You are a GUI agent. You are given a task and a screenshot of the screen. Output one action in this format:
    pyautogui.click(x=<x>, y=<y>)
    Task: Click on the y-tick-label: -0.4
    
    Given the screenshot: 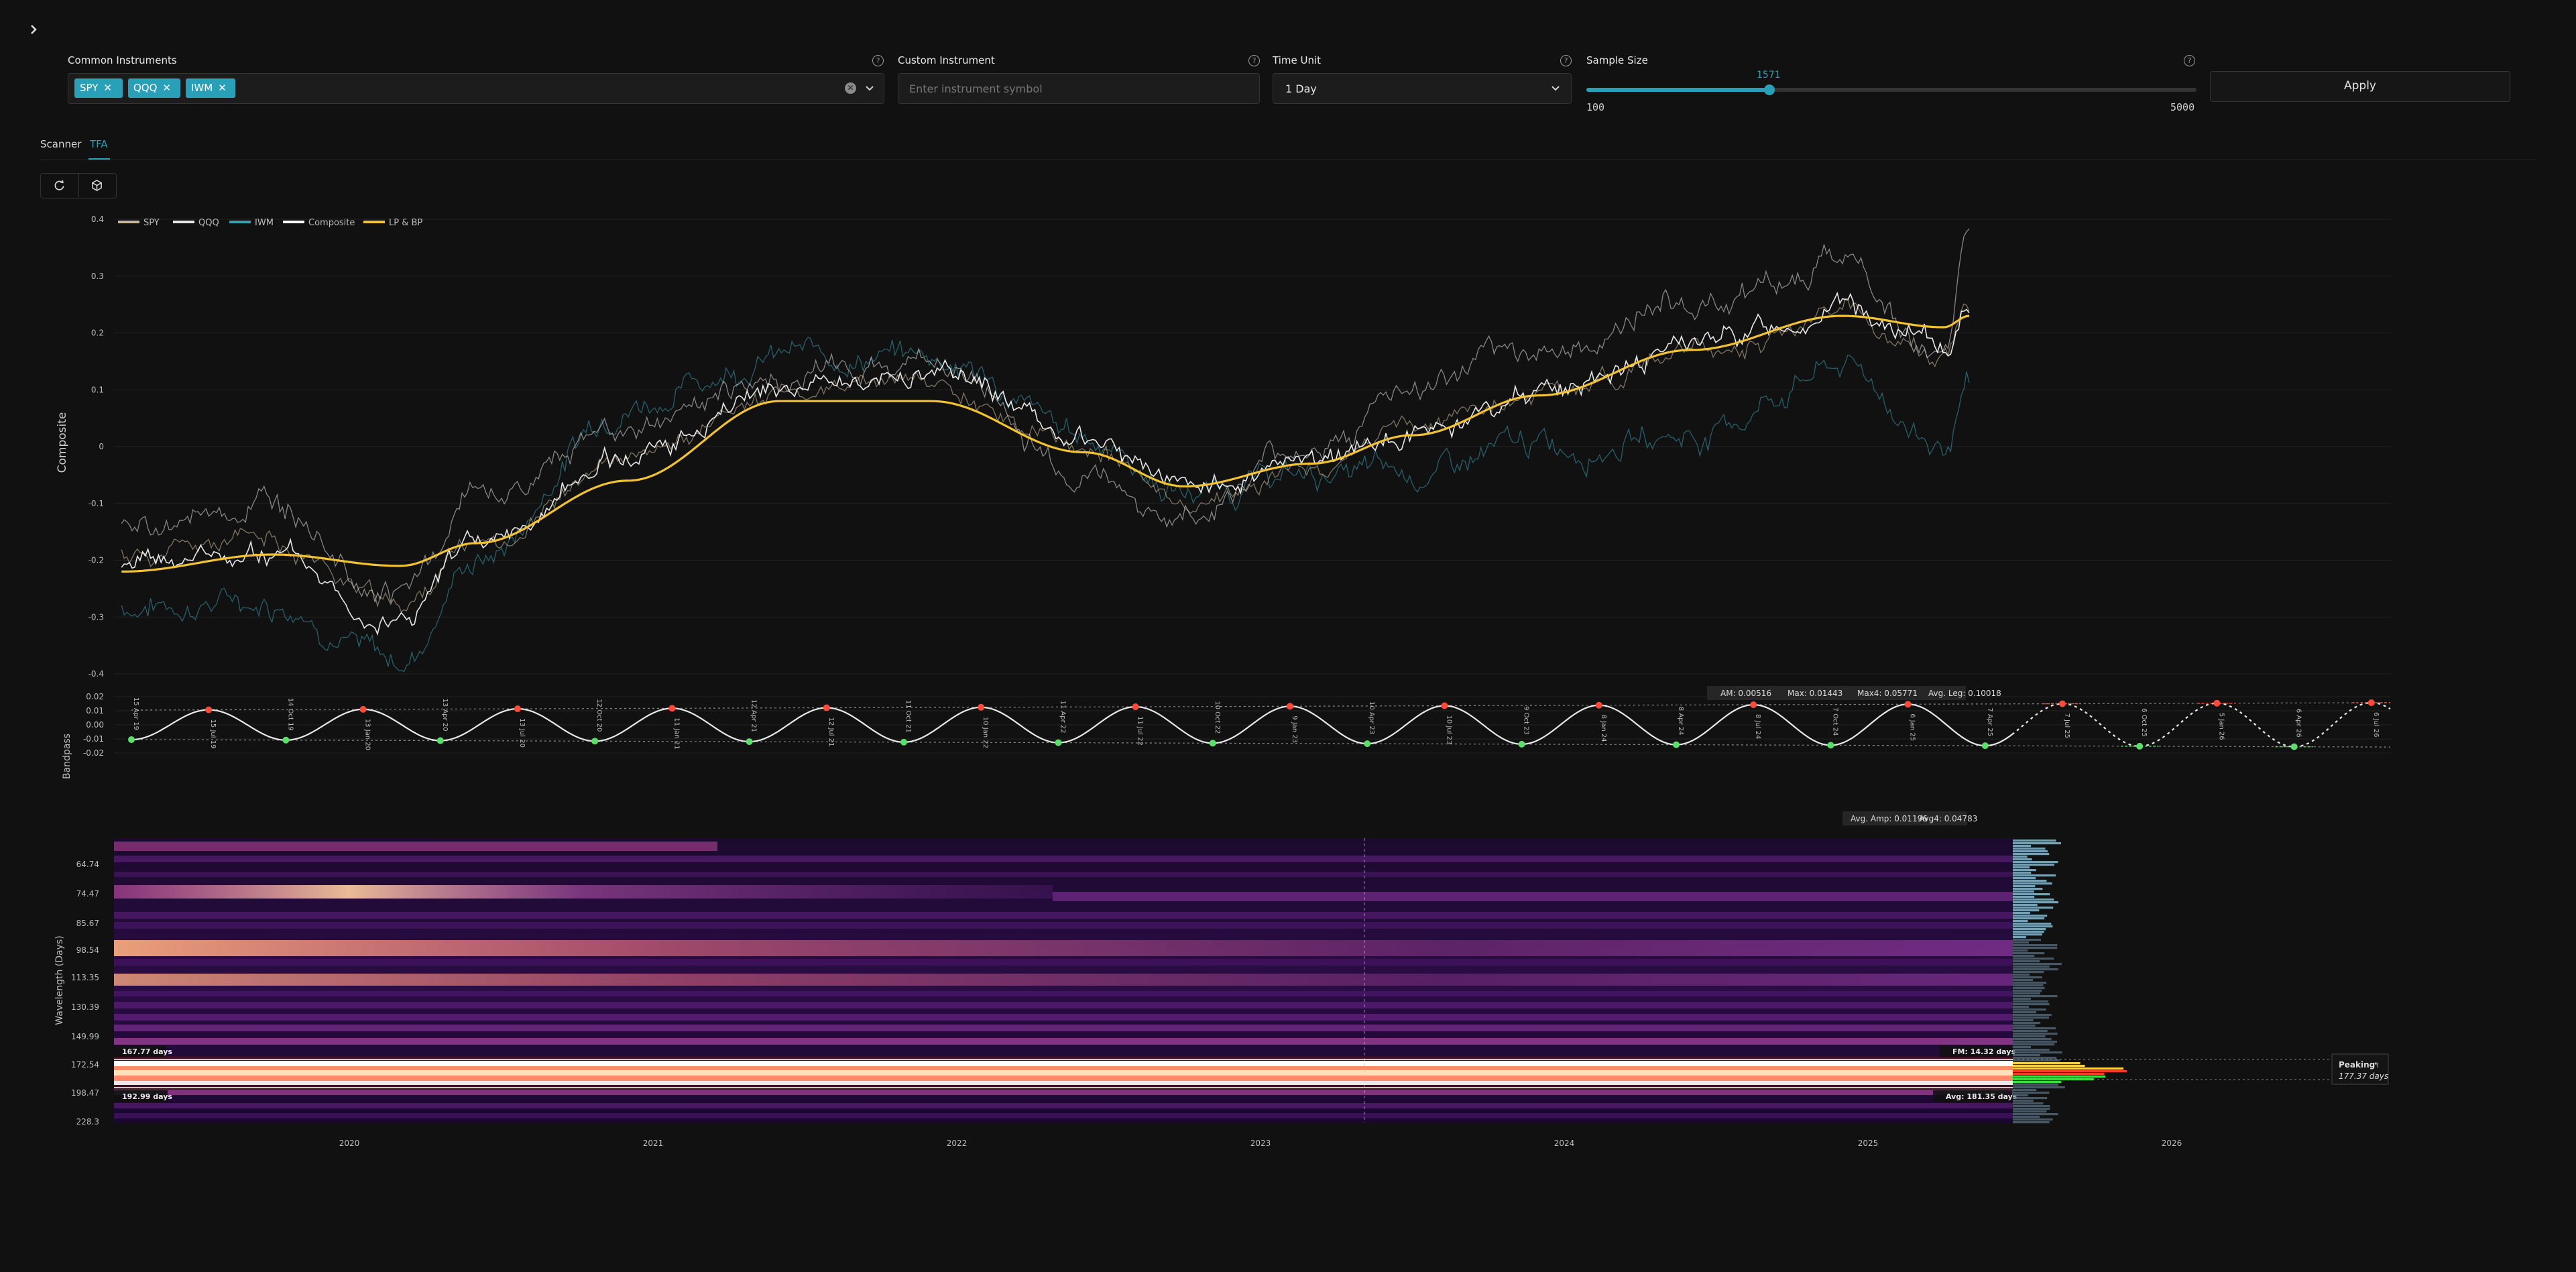 What is the action you would take?
    pyautogui.click(x=96, y=674)
    